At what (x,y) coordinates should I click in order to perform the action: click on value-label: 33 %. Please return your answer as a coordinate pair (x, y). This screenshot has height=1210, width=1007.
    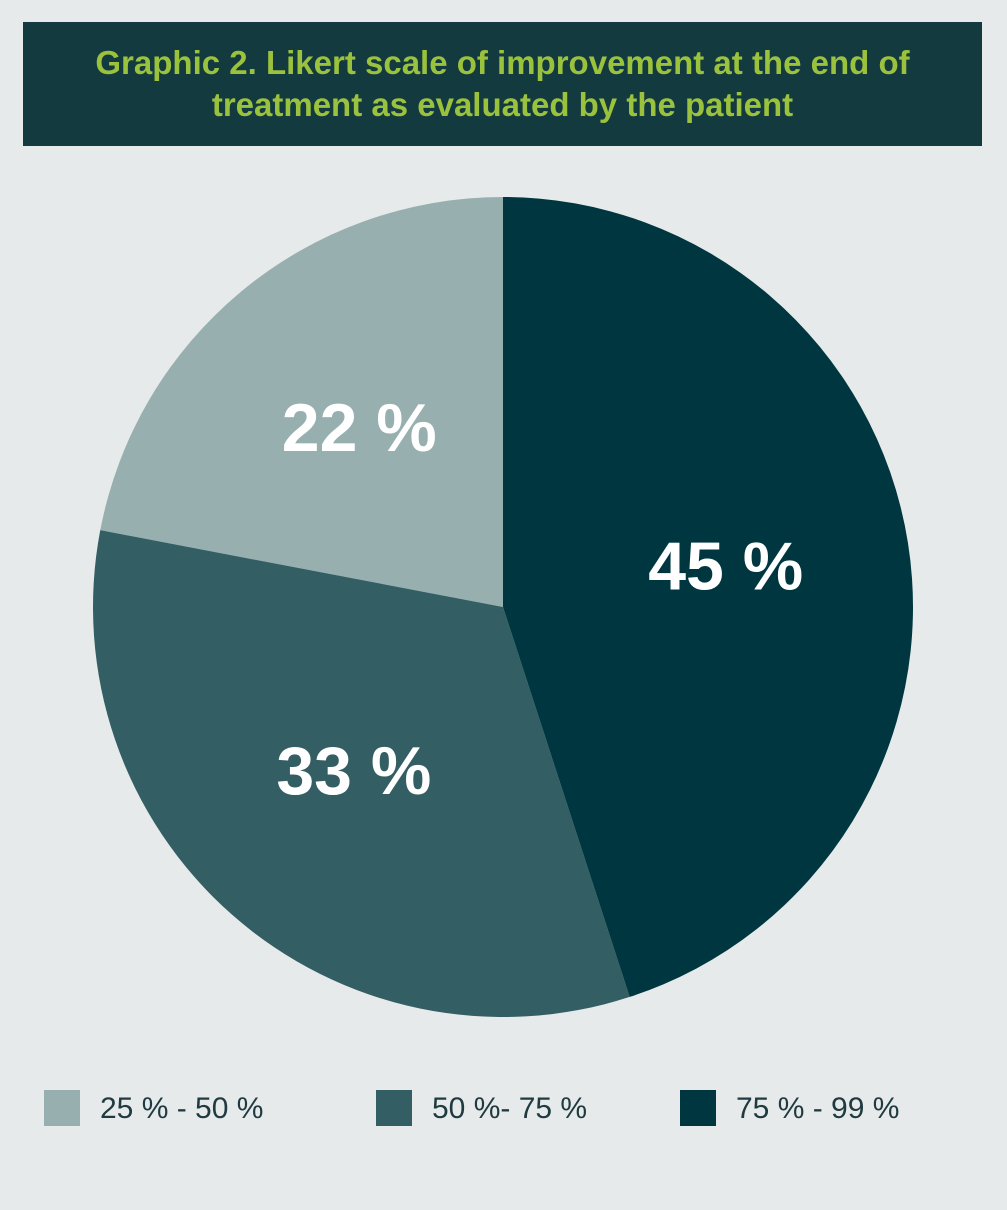
    Looking at the image, I should click on (353, 771).